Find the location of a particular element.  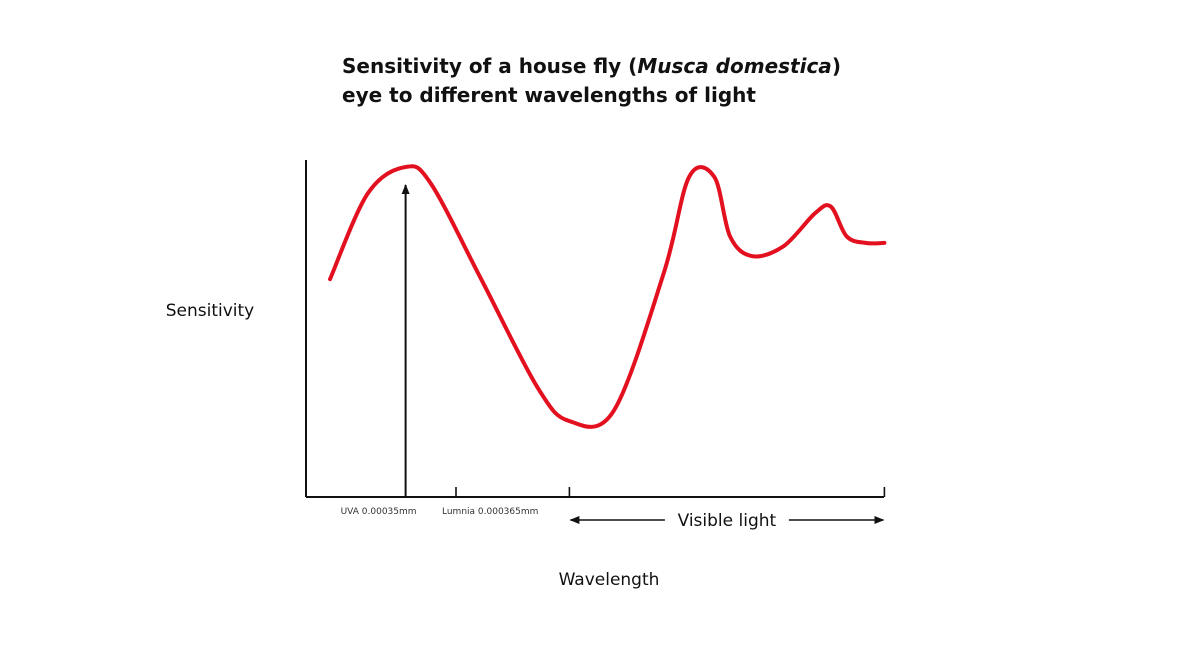

wavelength-markers: UVA 0.00035mm Lumnia 0.000365mm is located at coordinates (439, 350).